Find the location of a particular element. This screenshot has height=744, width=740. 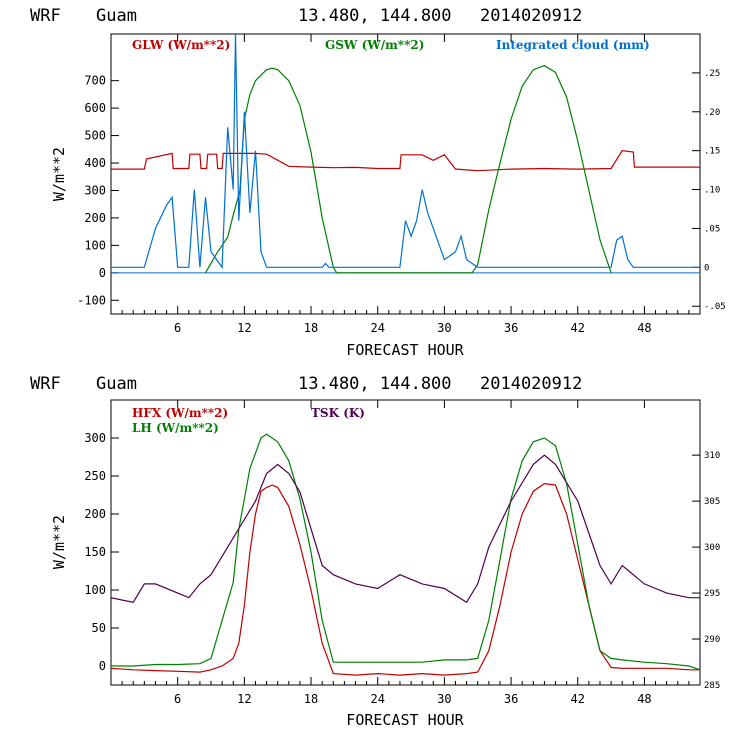

panel2-init-time: 2014020912 is located at coordinates (531, 384).